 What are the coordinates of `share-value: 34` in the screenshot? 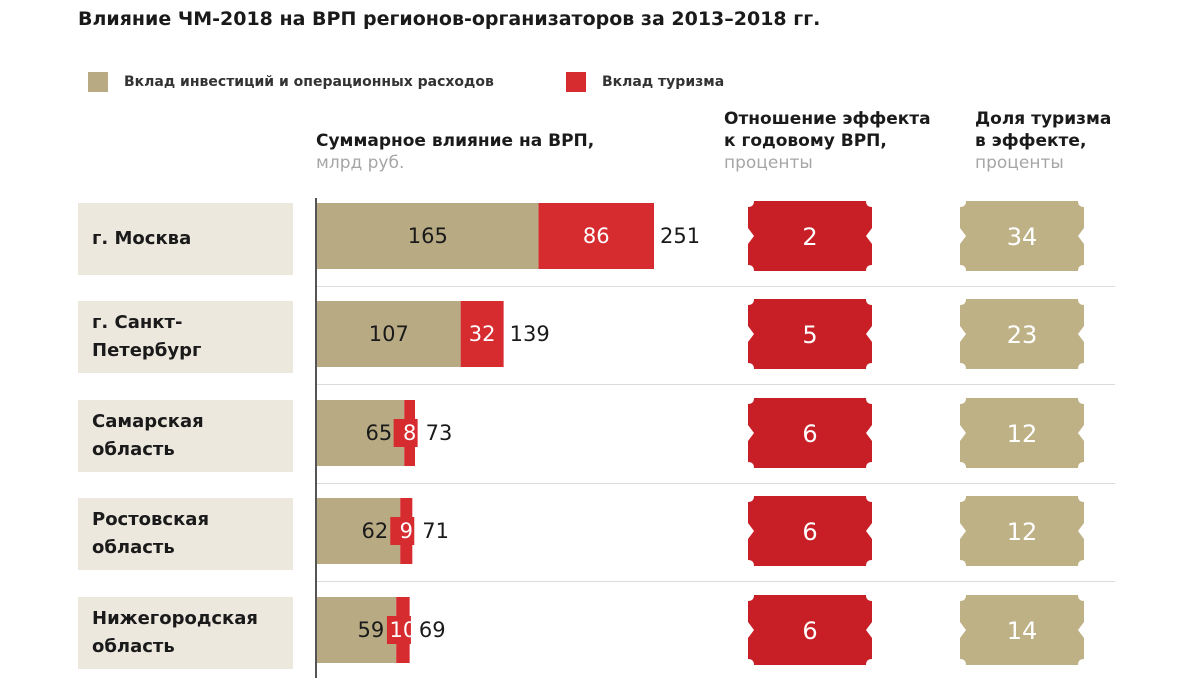 It's located at (1022, 237).